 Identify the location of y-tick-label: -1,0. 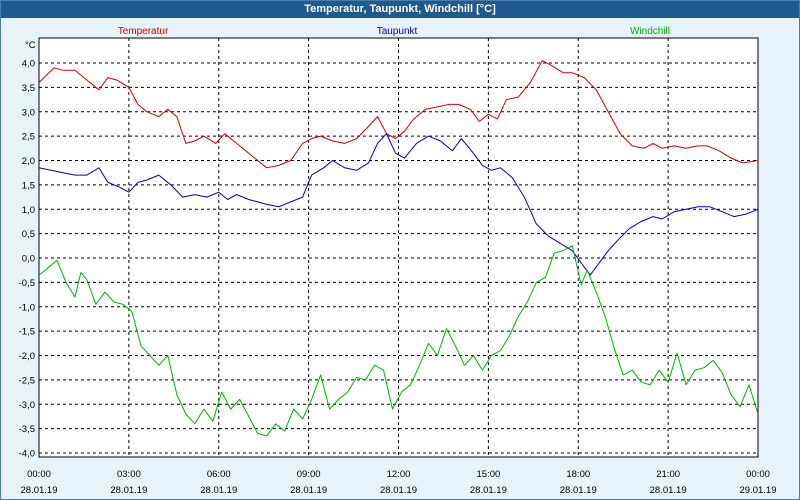
(27, 307).